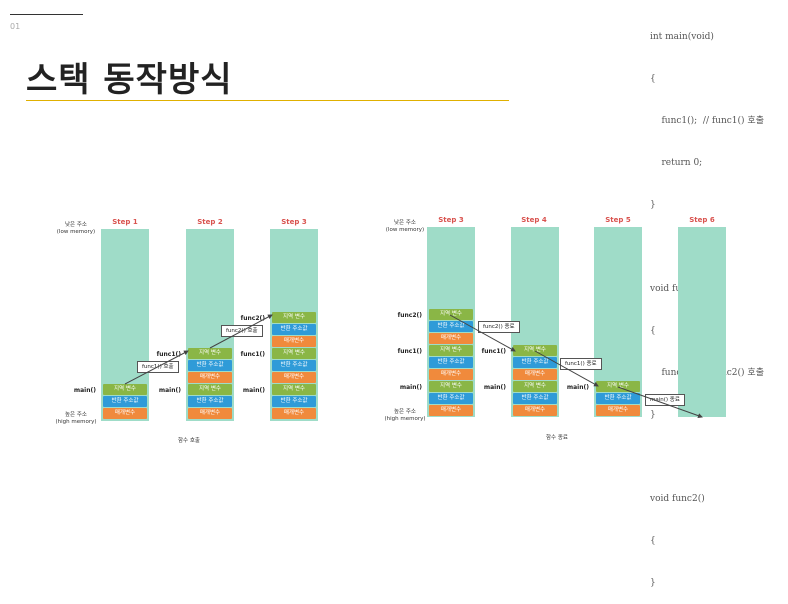 The width and height of the screenshot is (788, 604). Describe the element at coordinates (413, 366) in the screenshot. I see `flow-arrows` at that location.